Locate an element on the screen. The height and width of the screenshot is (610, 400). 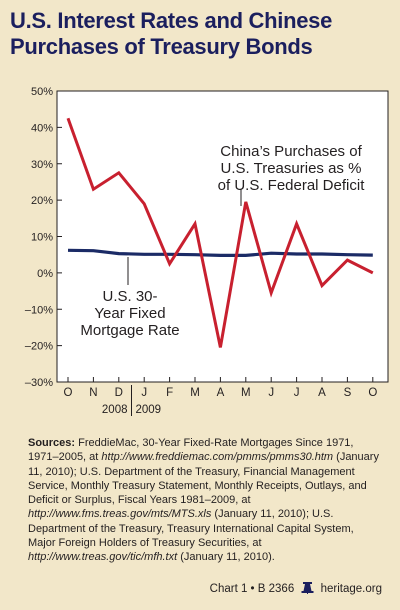
y-tick-label: 40% is located at coordinates (42, 128).